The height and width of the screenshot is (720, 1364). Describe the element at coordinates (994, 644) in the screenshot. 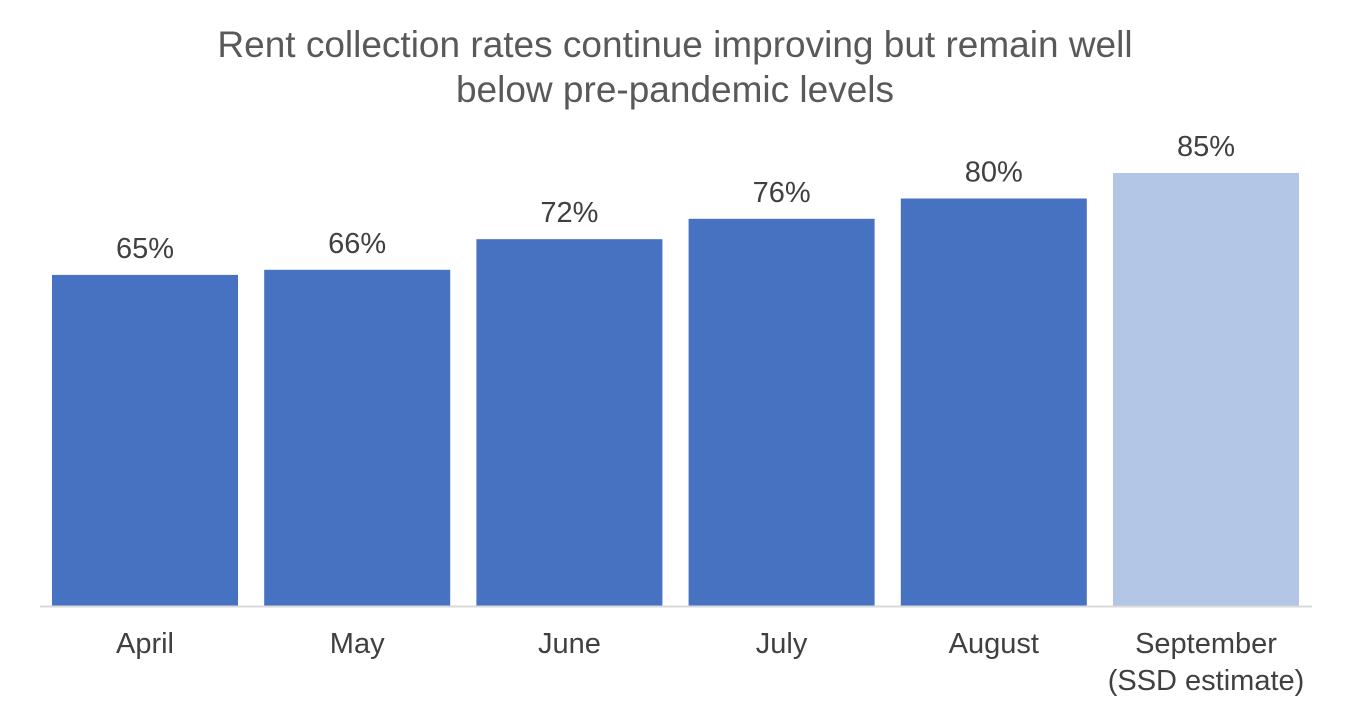

I see `x-tick-label-4: August` at that location.